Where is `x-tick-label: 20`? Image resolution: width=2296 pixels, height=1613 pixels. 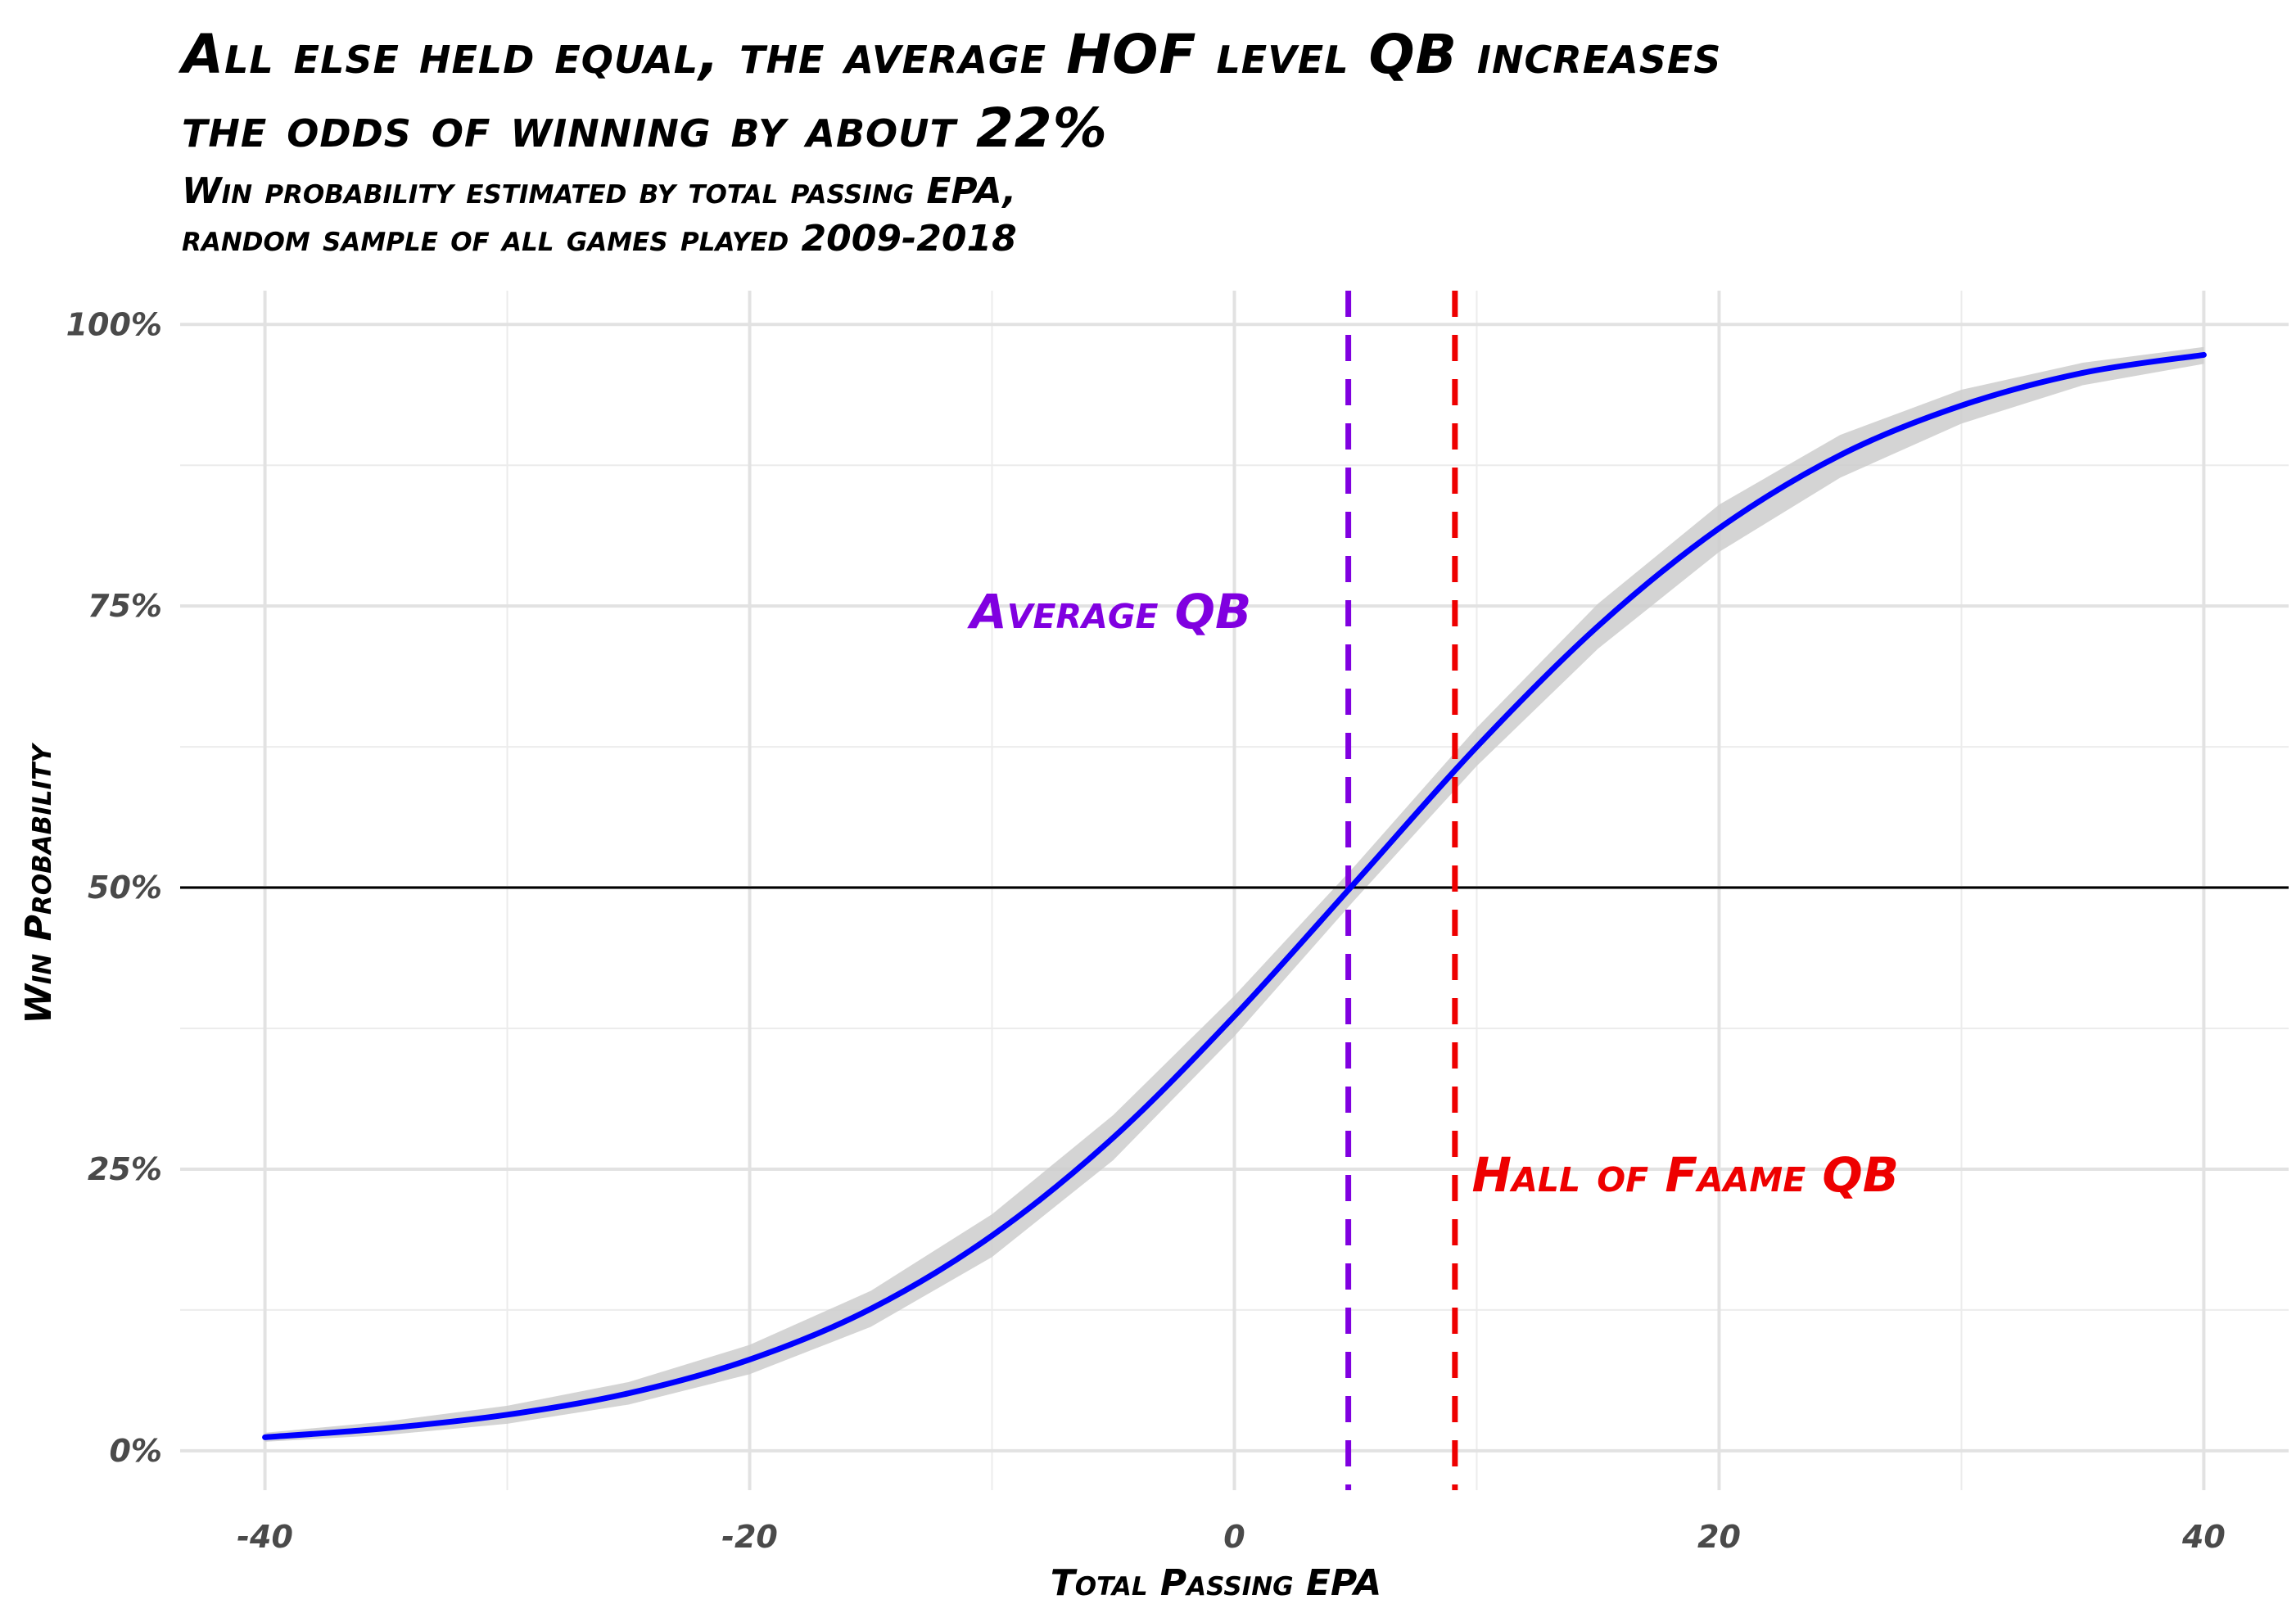 x-tick-label: 20 is located at coordinates (1719, 1537).